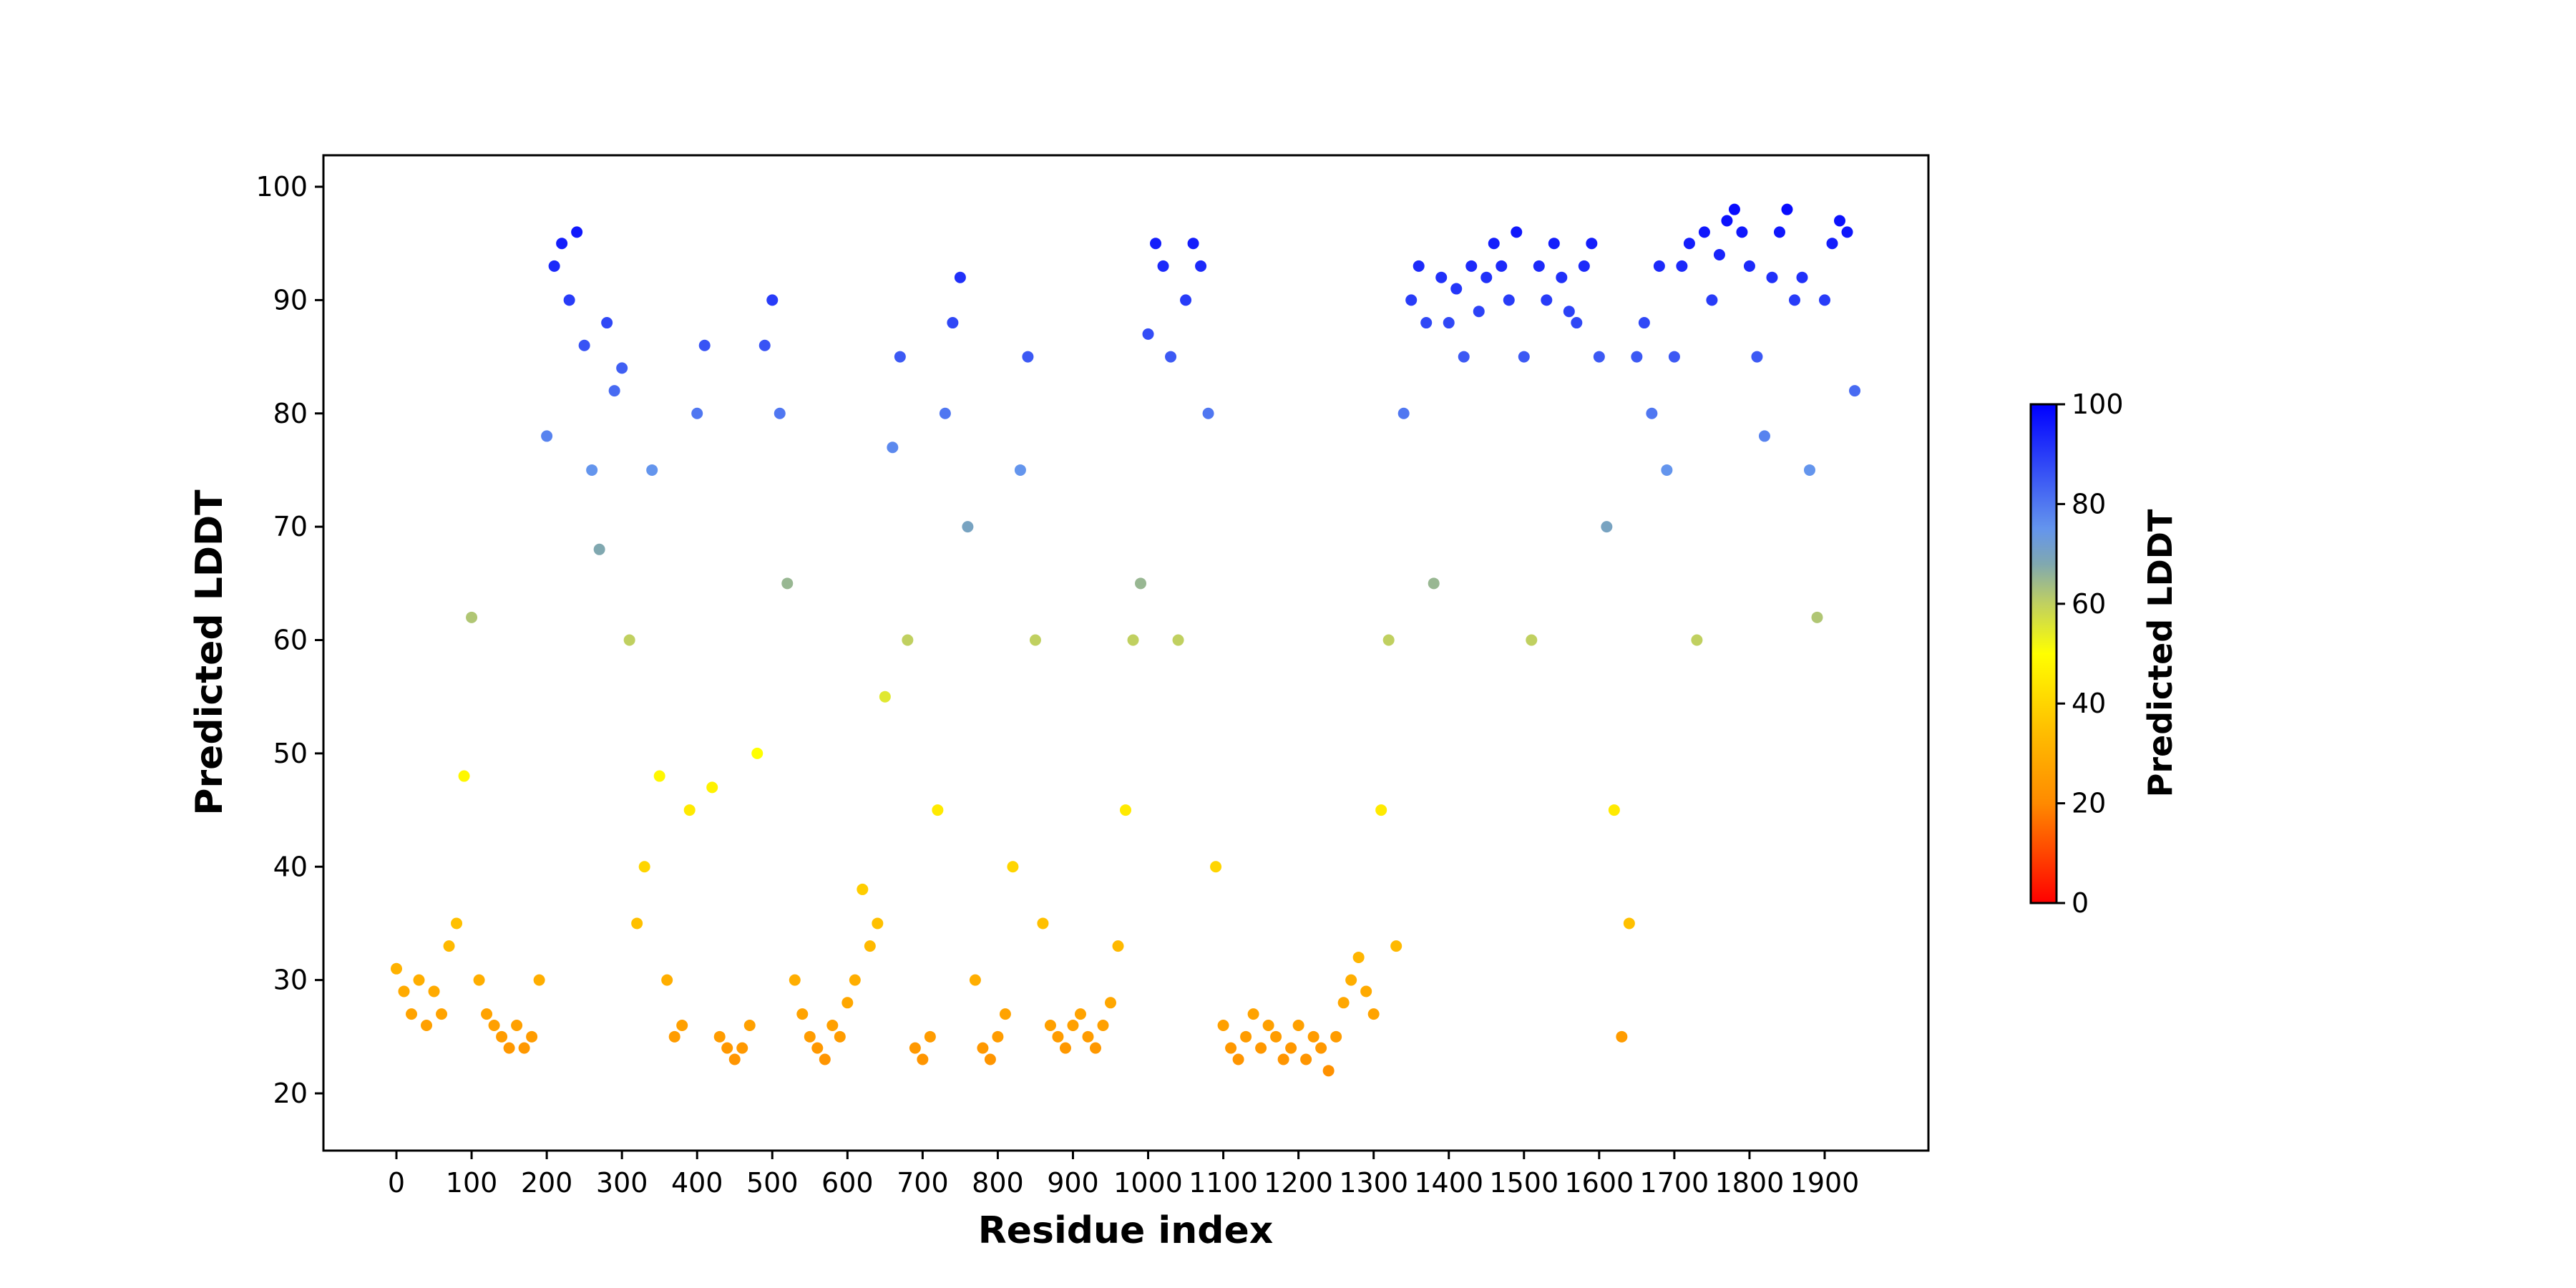  What do you see at coordinates (1073, 1183) in the screenshot?
I see `x-tick-label: 900` at bounding box center [1073, 1183].